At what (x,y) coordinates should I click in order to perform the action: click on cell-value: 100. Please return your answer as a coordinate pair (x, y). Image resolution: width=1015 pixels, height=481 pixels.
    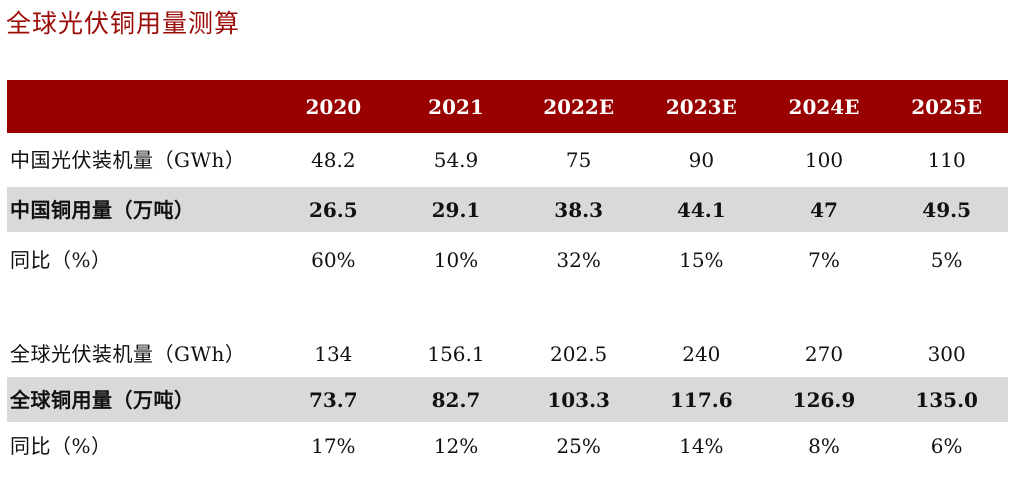
    Looking at the image, I should click on (824, 160).